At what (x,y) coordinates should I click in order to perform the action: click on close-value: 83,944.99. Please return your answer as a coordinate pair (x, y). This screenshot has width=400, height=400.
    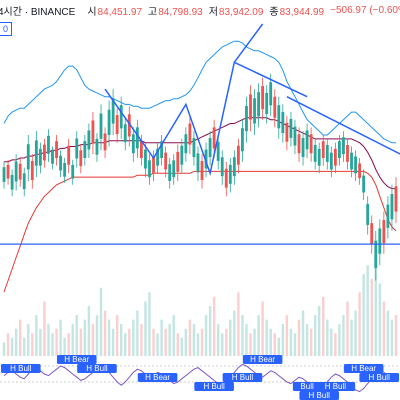
    Looking at the image, I should click on (302, 12).